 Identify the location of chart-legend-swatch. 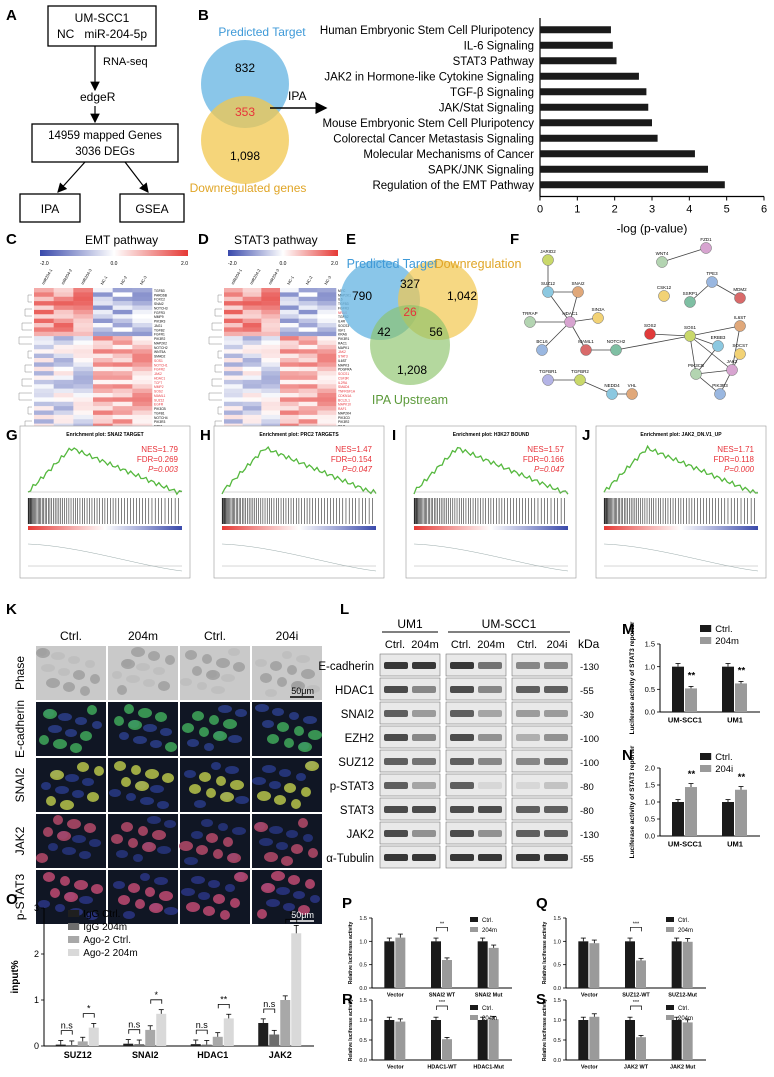
(474, 1017).